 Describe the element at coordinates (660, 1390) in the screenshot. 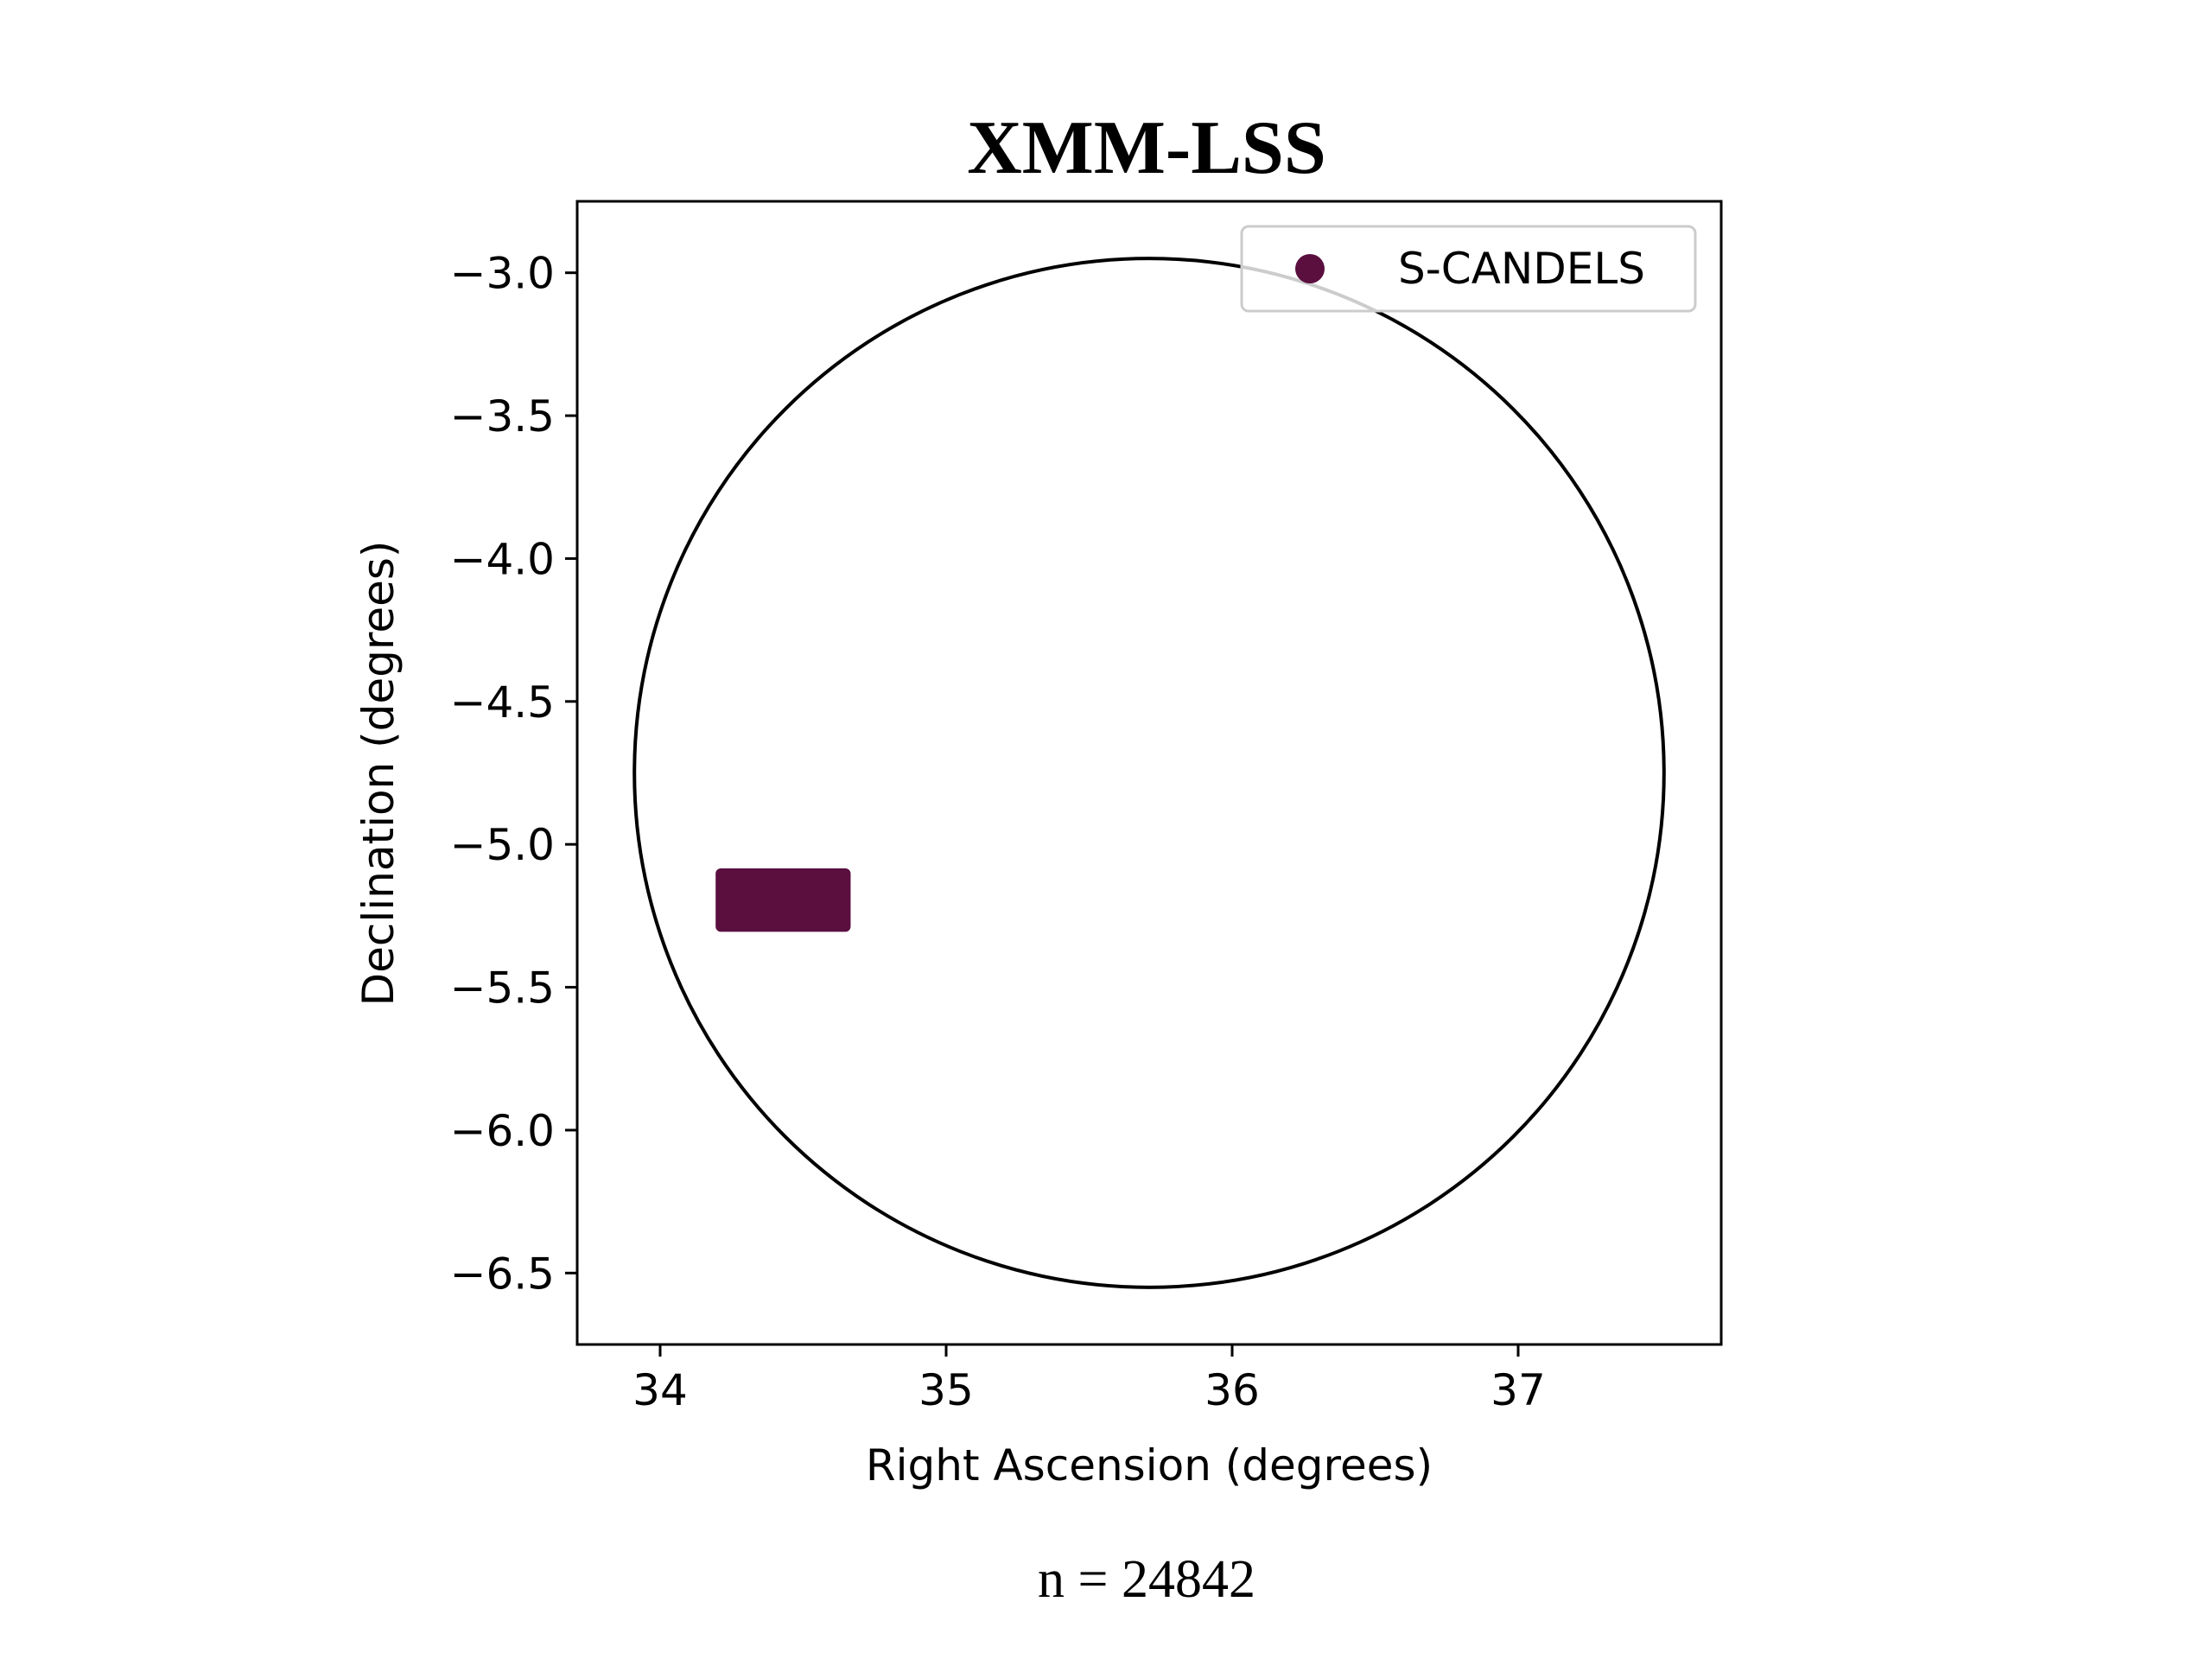

I see `x-tick-label: 34` at that location.